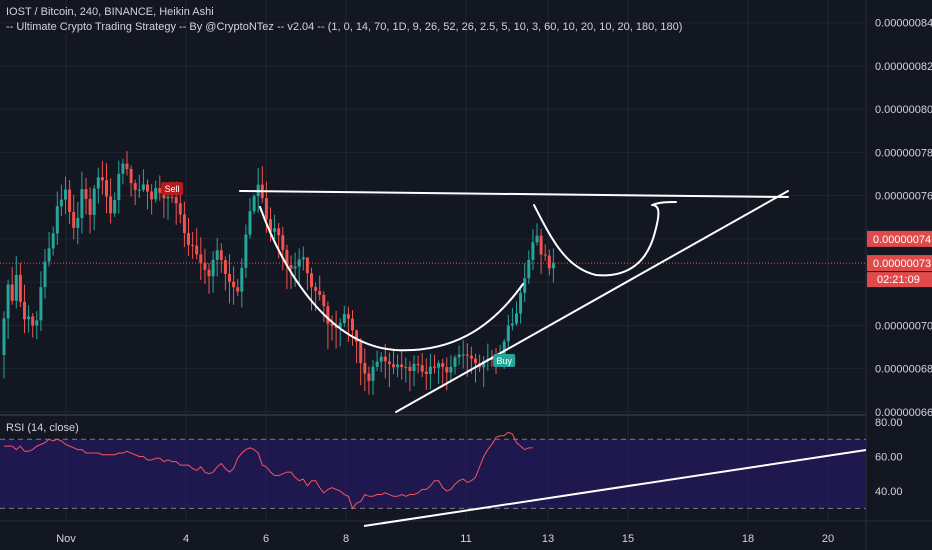 This screenshot has height=550, width=932. What do you see at coordinates (514, 194) in the screenshot?
I see `resistance-line` at bounding box center [514, 194].